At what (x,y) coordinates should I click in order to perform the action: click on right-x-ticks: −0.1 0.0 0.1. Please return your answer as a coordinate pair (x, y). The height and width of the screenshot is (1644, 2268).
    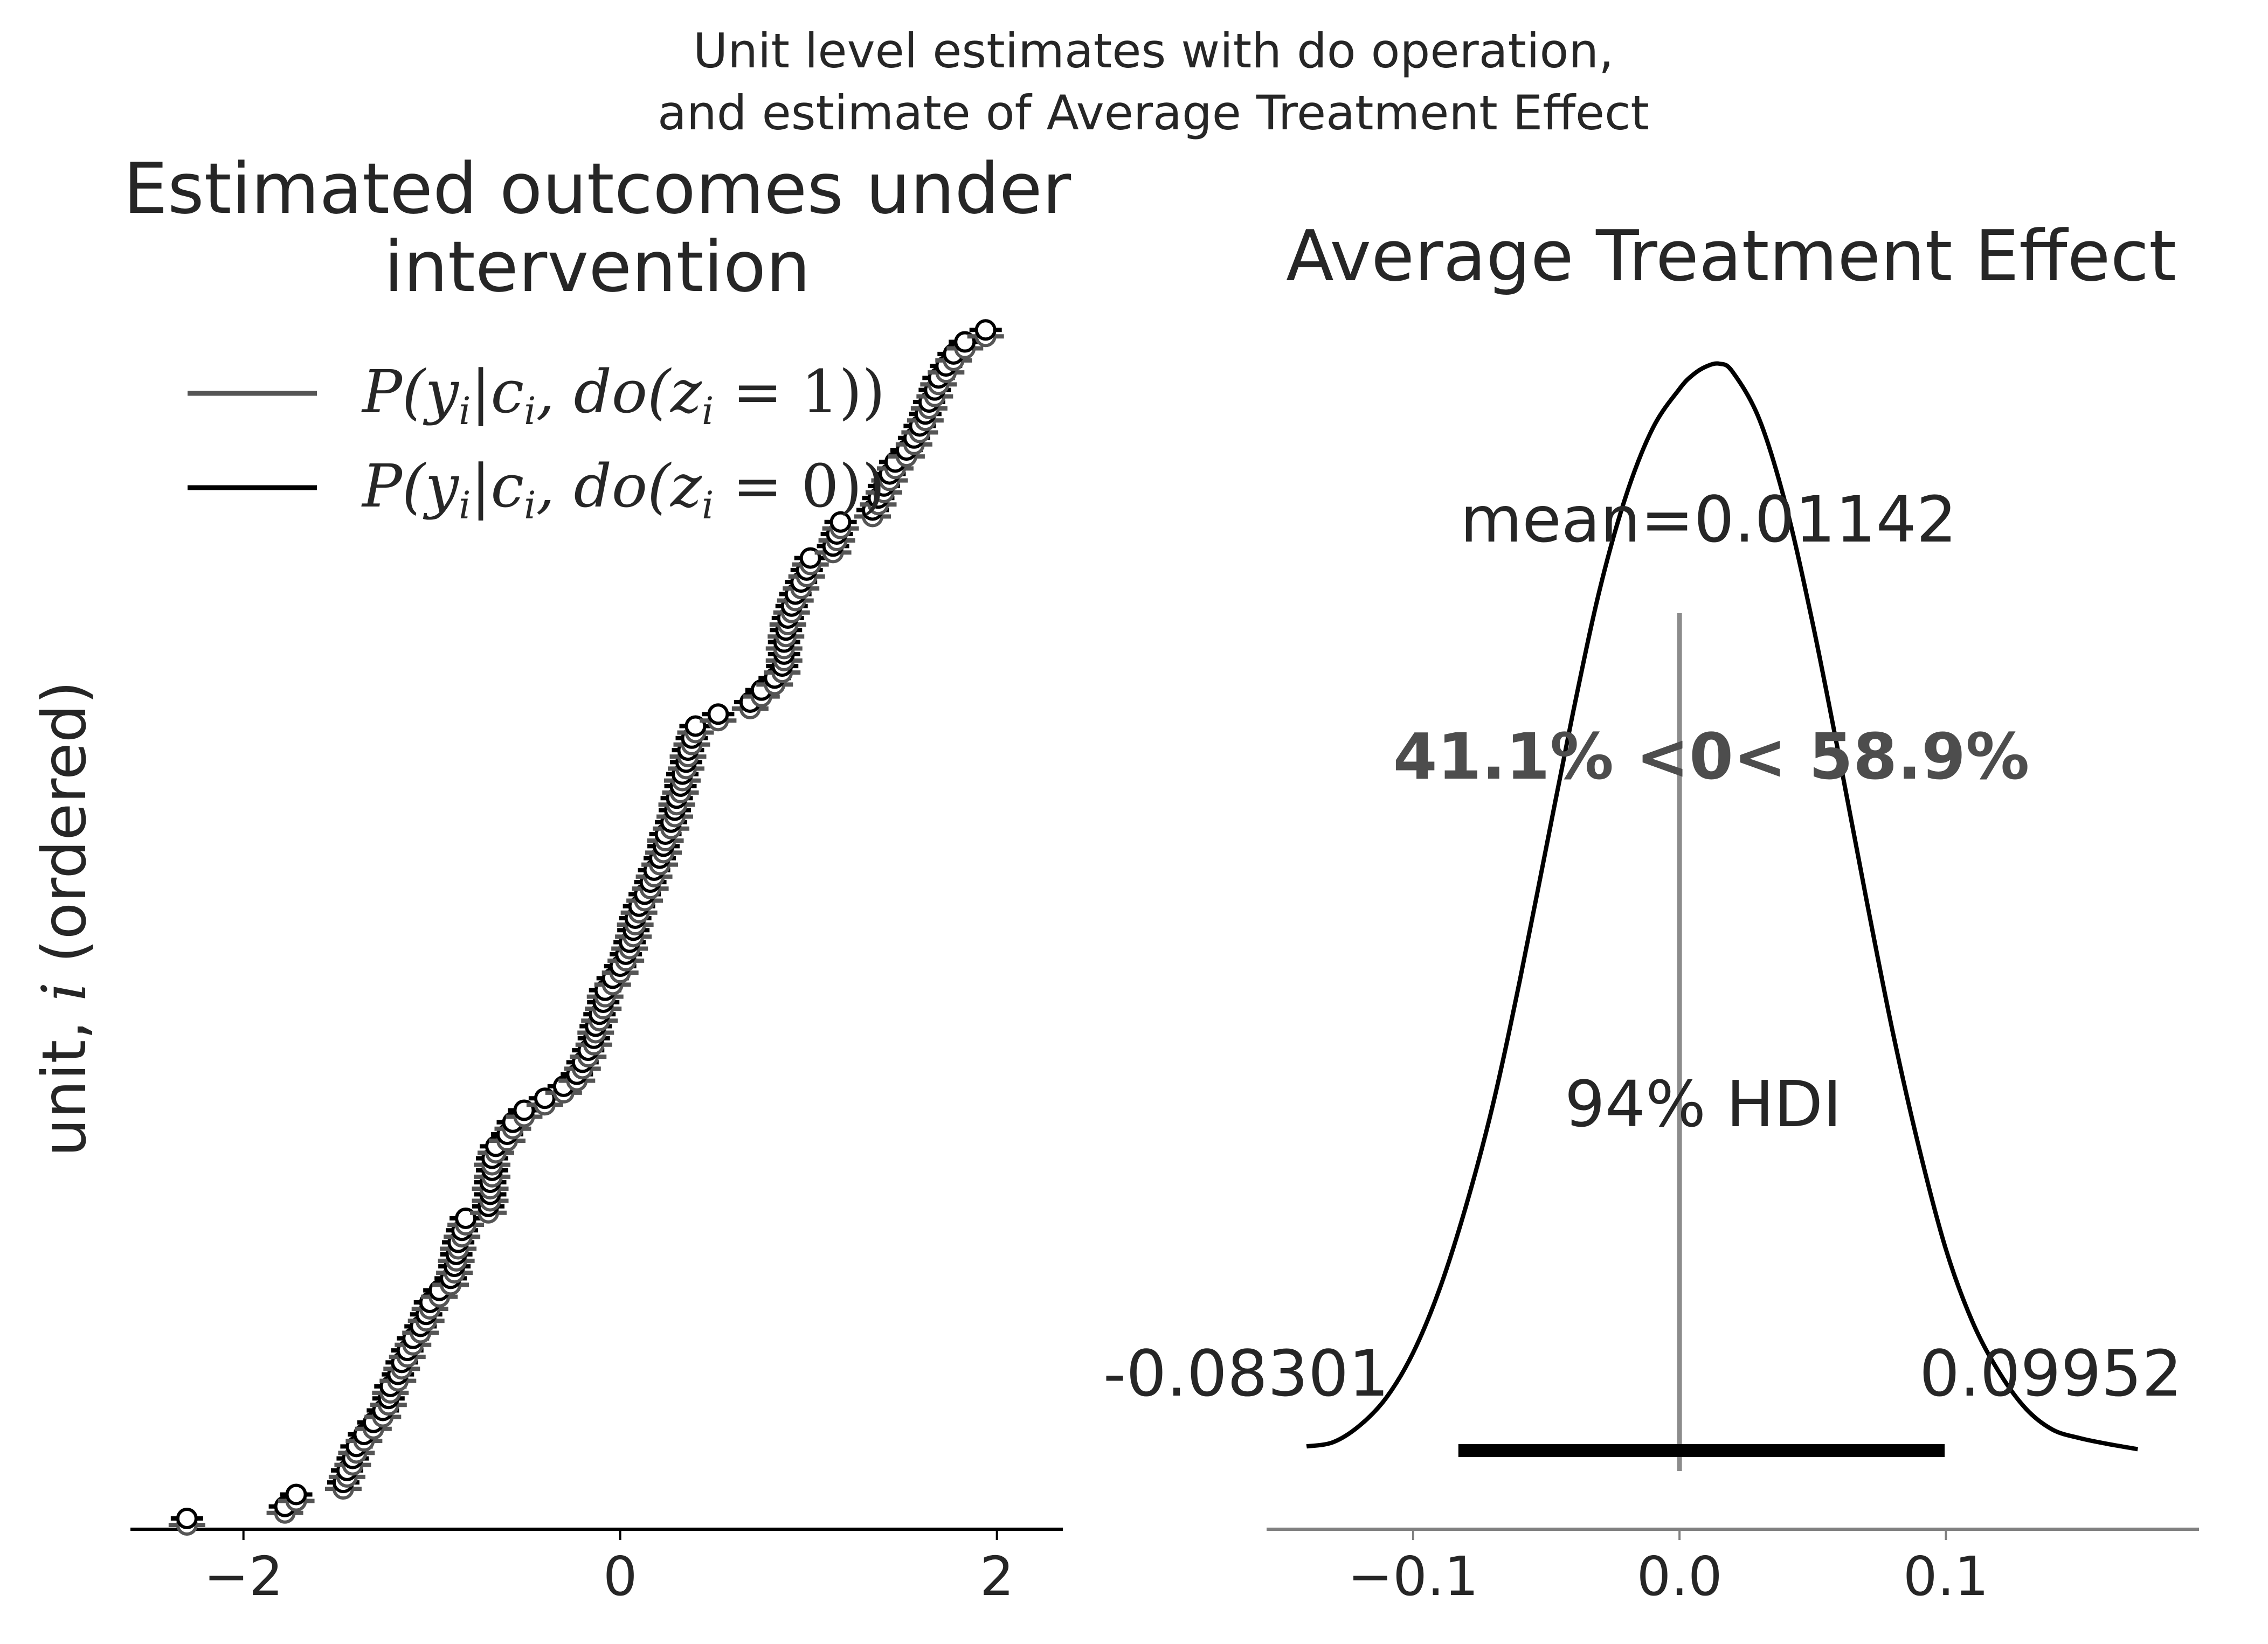
    Looking at the image, I should click on (1668, 1568).